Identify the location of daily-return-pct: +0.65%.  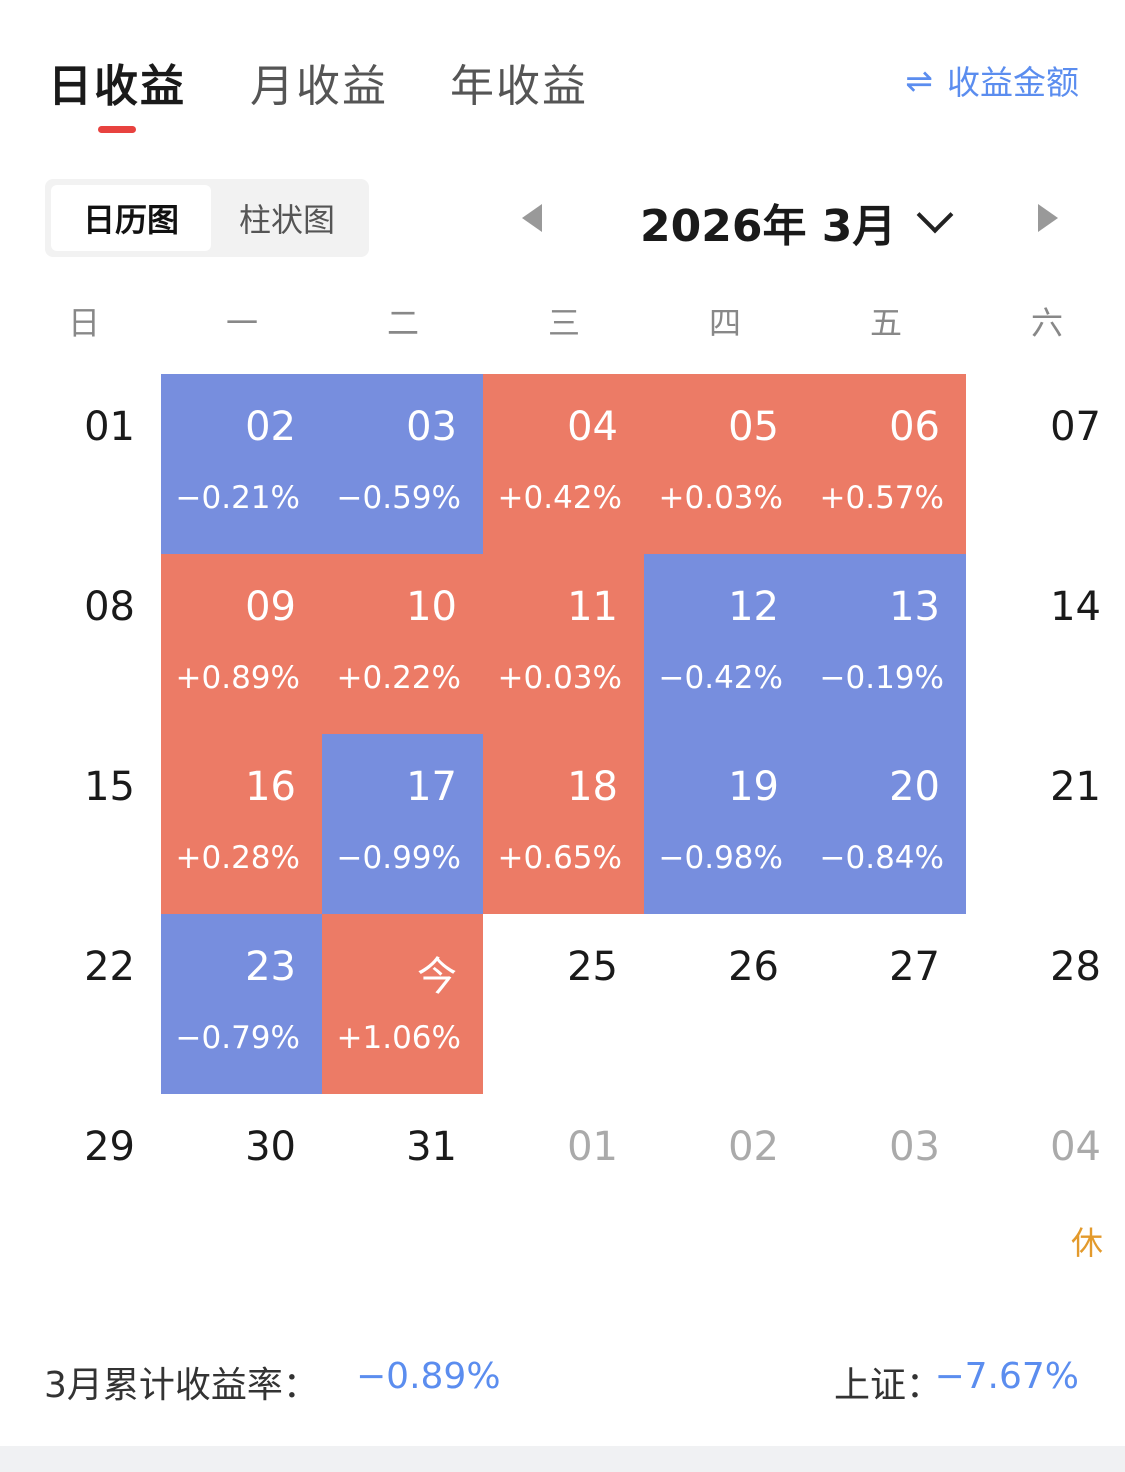
(559, 858).